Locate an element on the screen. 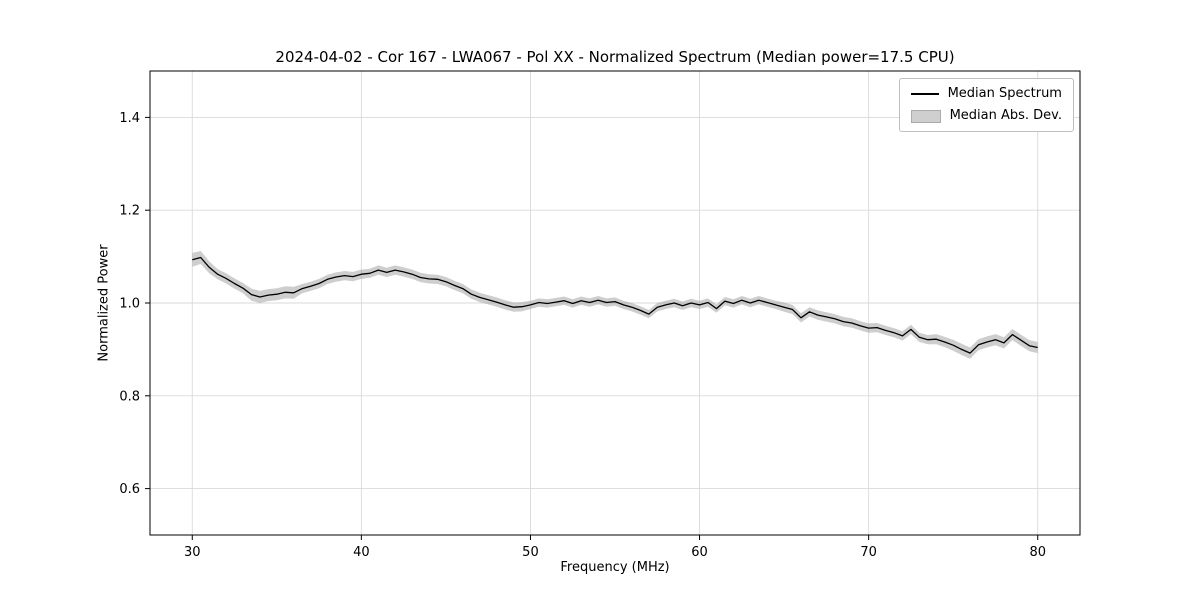  svg-text: 70 is located at coordinates (868, 552).